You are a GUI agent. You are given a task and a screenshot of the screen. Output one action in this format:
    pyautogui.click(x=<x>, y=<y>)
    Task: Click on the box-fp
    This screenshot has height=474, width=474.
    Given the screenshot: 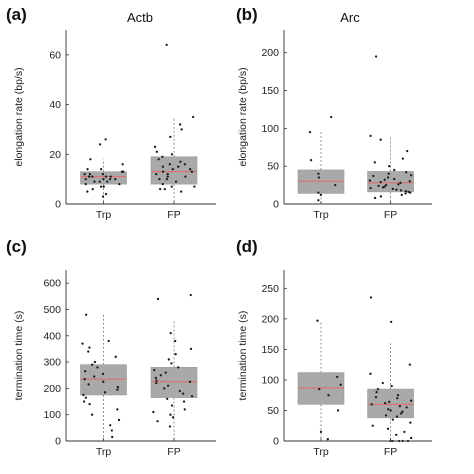 What is the action you would take?
    pyautogui.click(x=390, y=403)
    